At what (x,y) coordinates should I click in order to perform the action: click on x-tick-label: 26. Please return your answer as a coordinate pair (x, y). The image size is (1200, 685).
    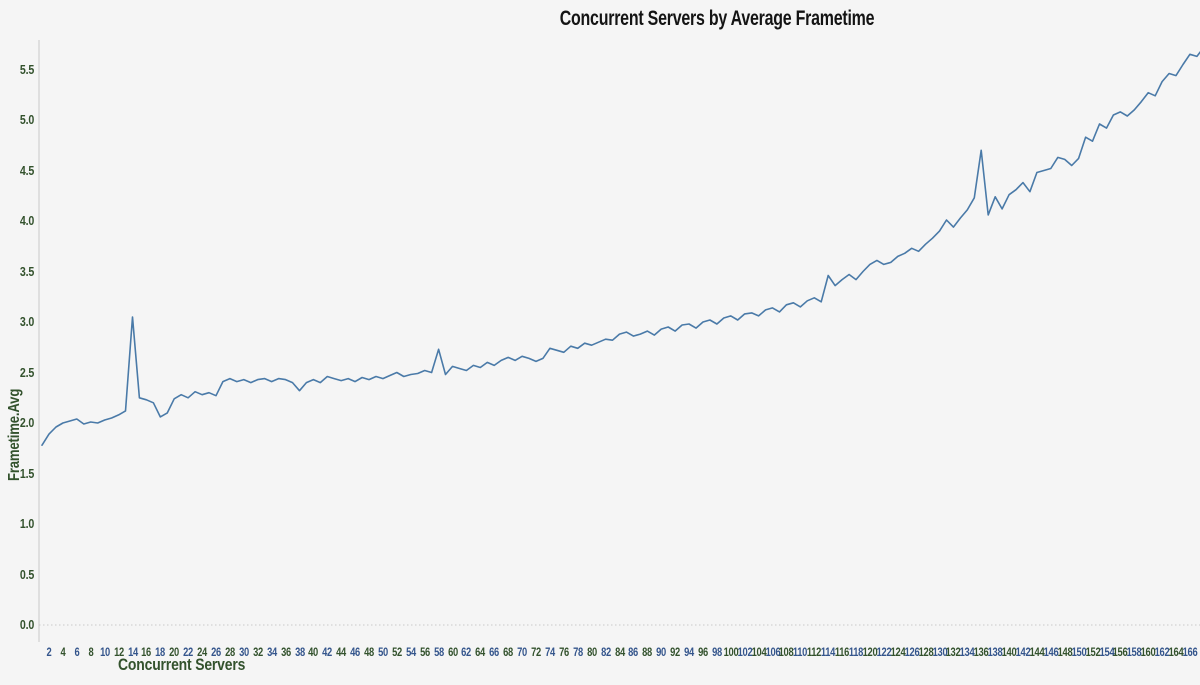
    Looking at the image, I should click on (216, 652).